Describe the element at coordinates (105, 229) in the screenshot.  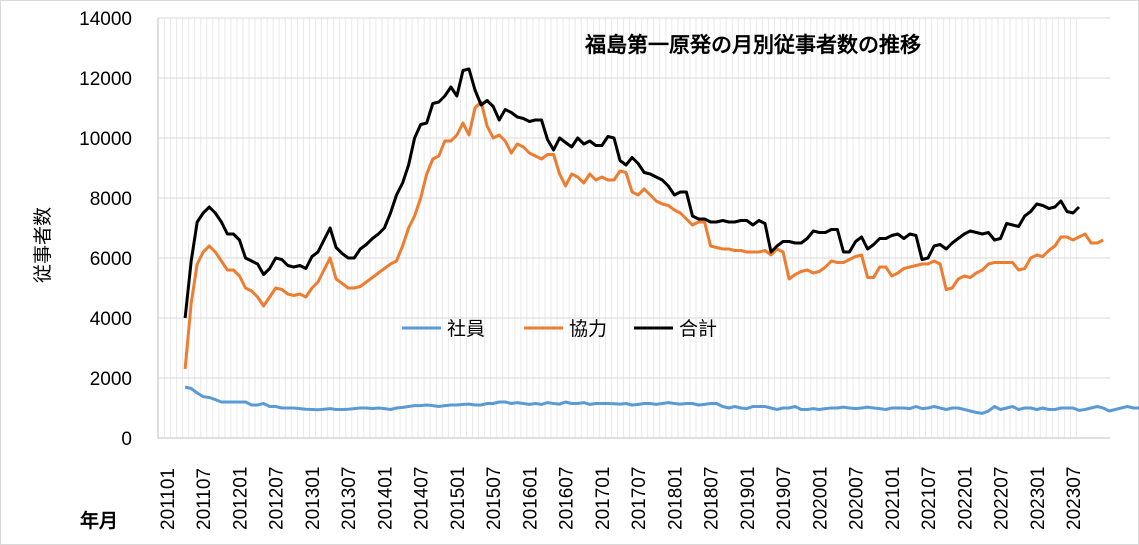
I see `y-tick-labels: 0 2000 4000 6000 8000 10000 12000 14000` at that location.